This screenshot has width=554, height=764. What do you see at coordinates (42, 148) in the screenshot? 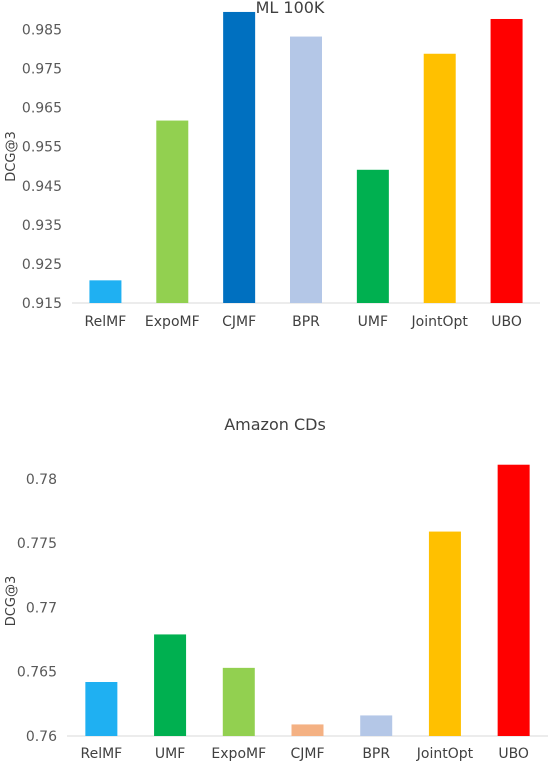
I see `y-tick-label: 0.955` at bounding box center [42, 148].